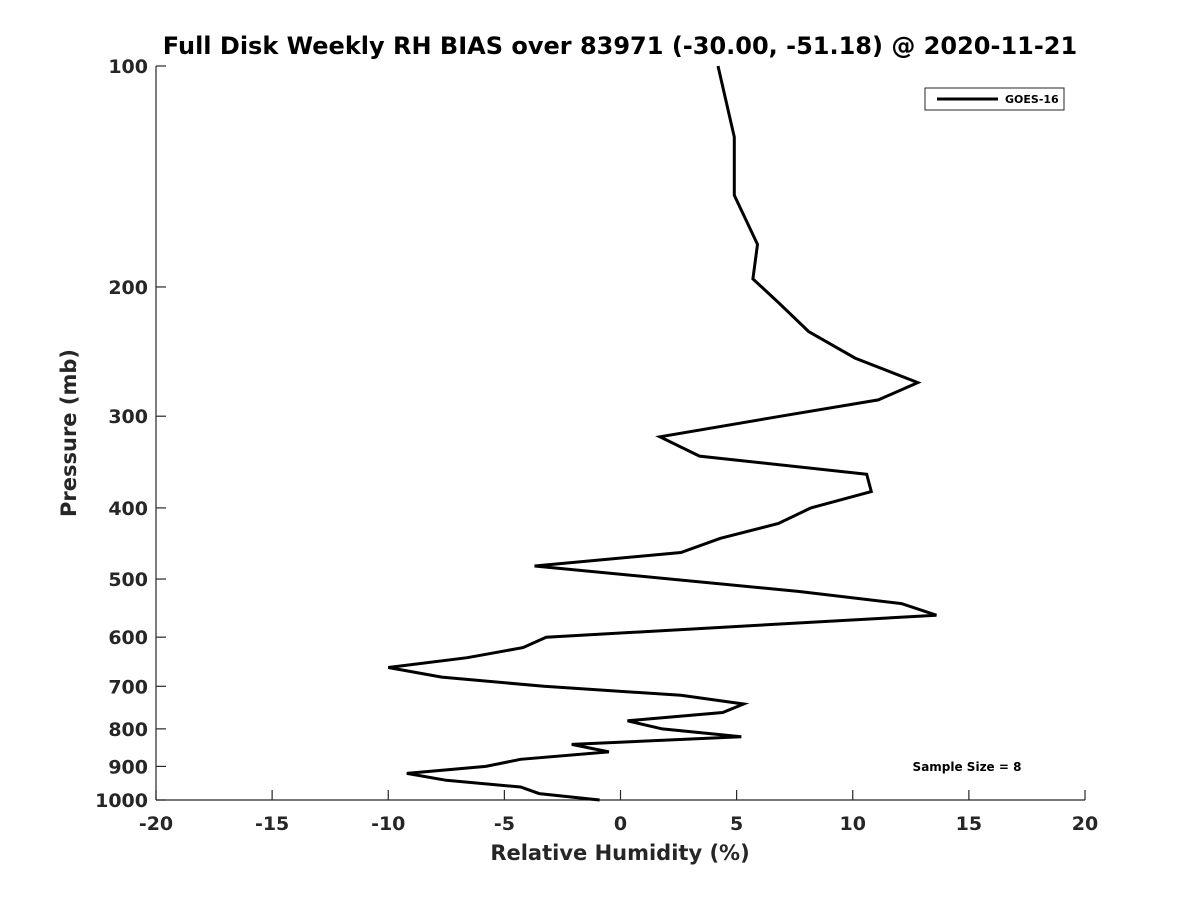 This screenshot has width=1200, height=900. Describe the element at coordinates (1085, 824) in the screenshot. I see `x-tick-label: 20` at that location.